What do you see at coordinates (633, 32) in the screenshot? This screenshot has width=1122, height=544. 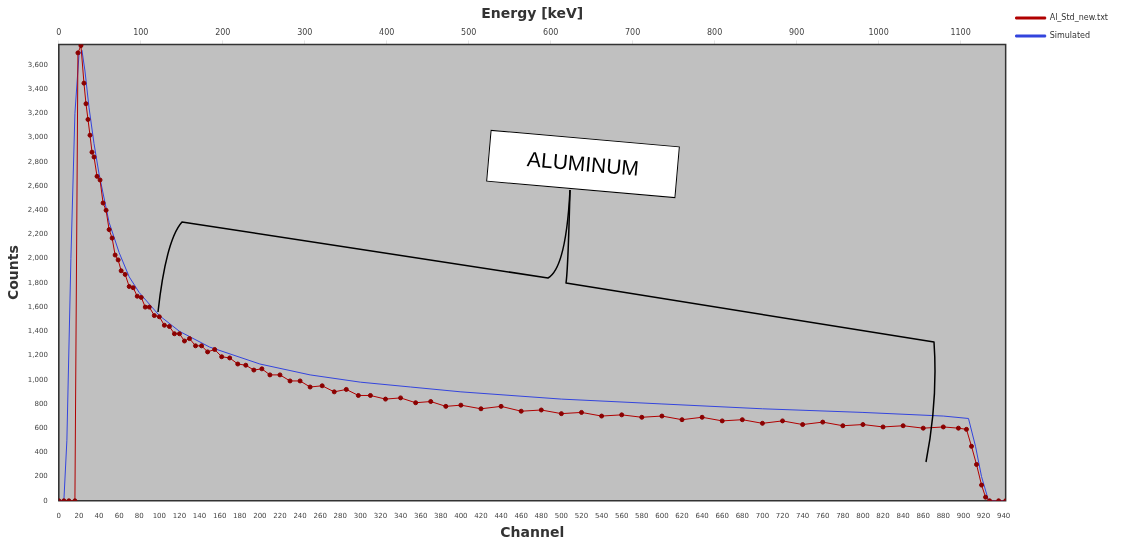 I see `x2-tick-label: 700` at bounding box center [633, 32].